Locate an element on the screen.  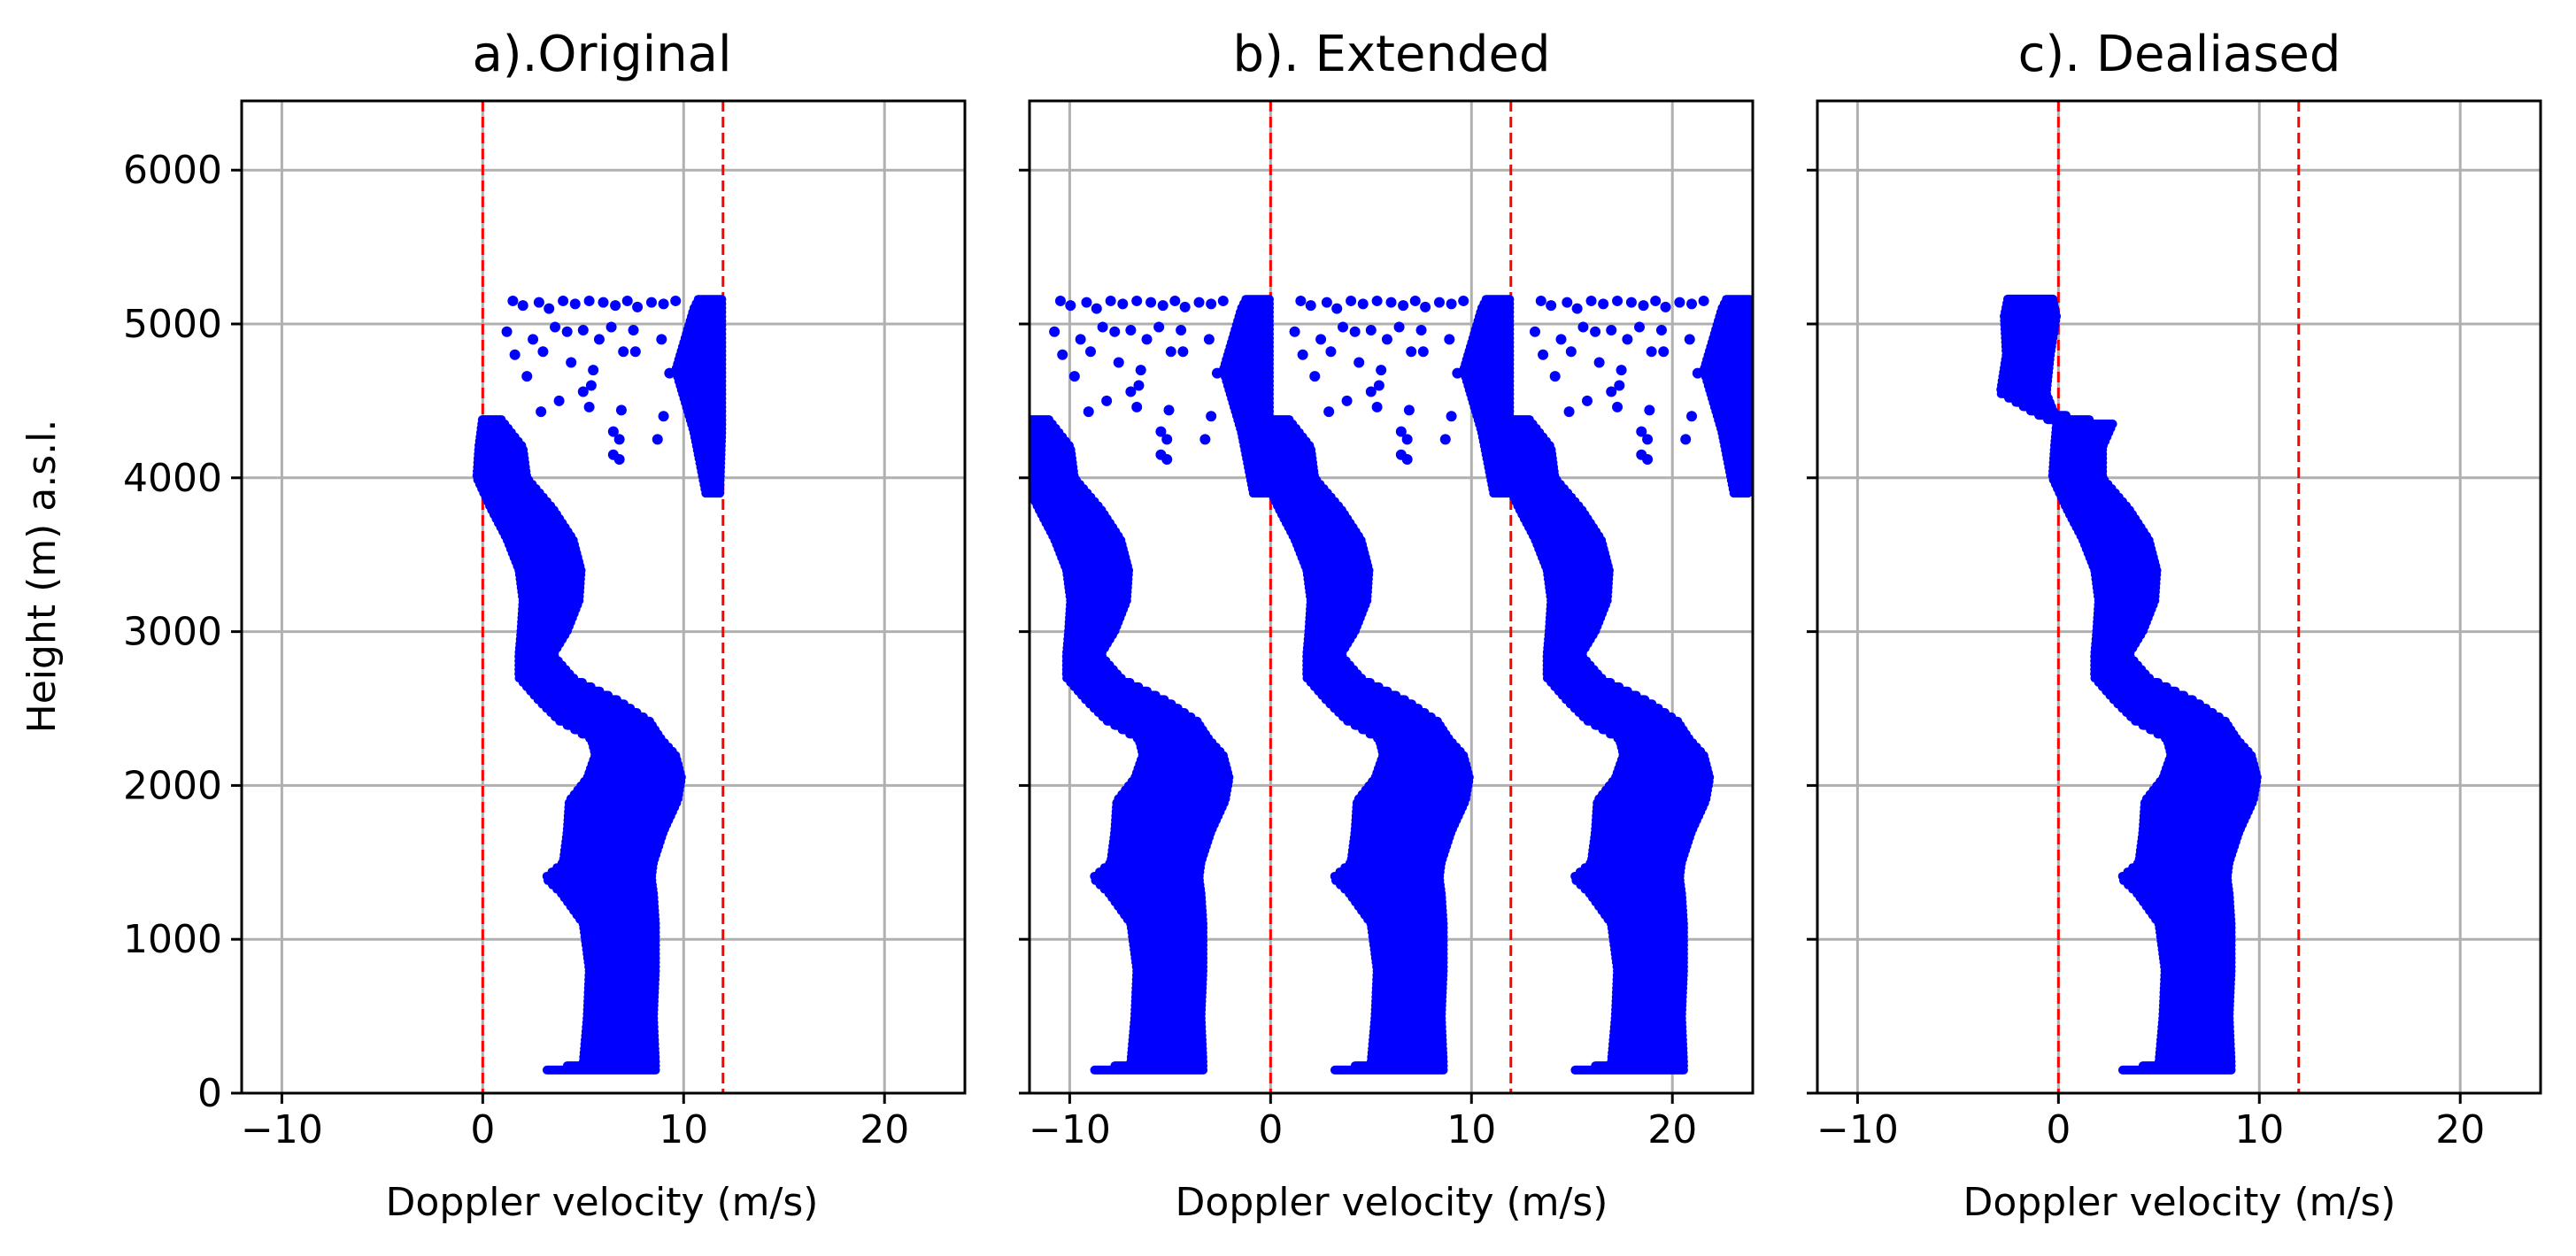
data-points-original is located at coordinates (599, 685).